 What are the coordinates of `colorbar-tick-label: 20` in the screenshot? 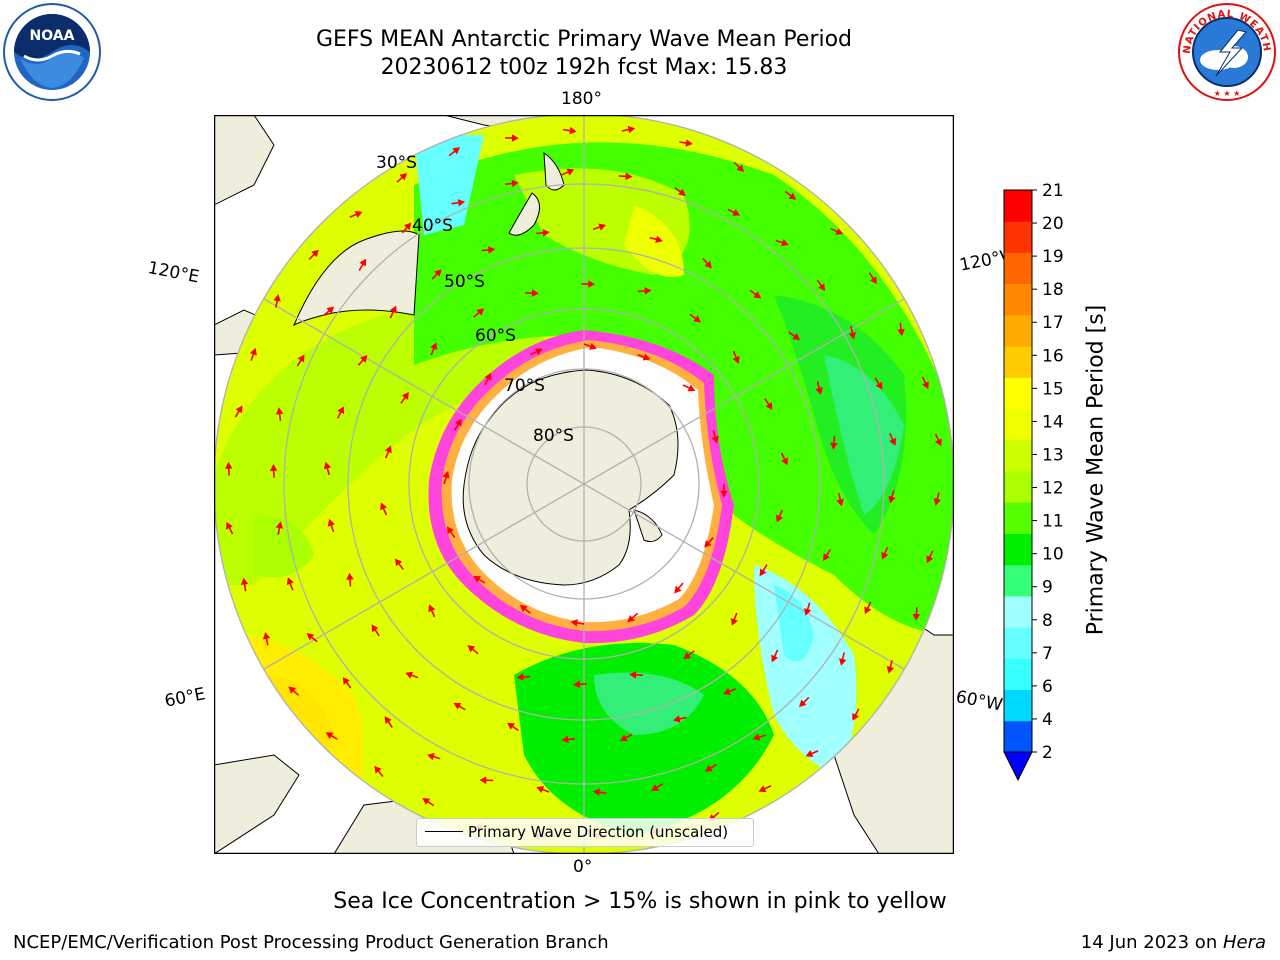 It's located at (1053, 224).